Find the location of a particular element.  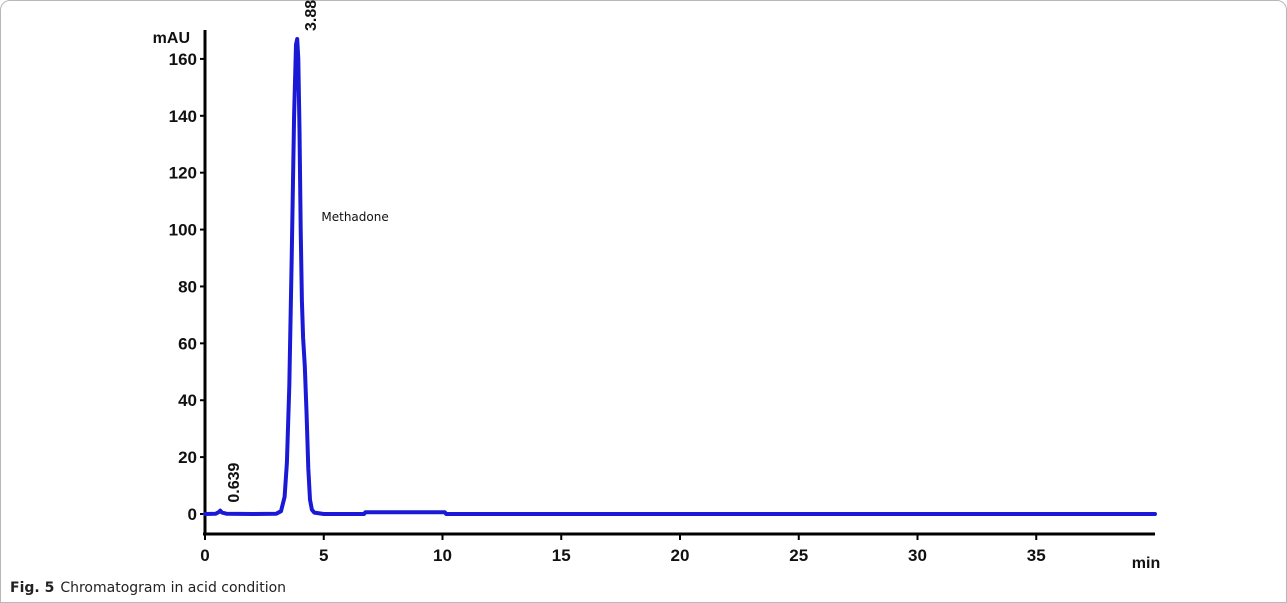

y-tick-label: 20 is located at coordinates (187, 457).